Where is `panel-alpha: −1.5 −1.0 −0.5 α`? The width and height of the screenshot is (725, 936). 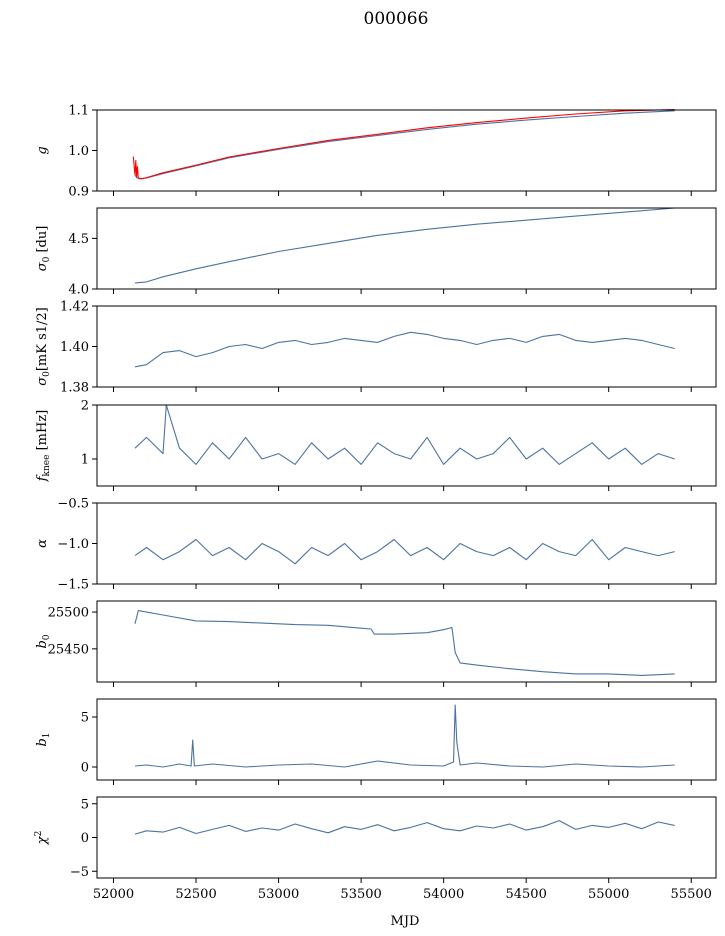
panel-alpha: −1.5 −1.0 −0.5 α is located at coordinates (376, 545).